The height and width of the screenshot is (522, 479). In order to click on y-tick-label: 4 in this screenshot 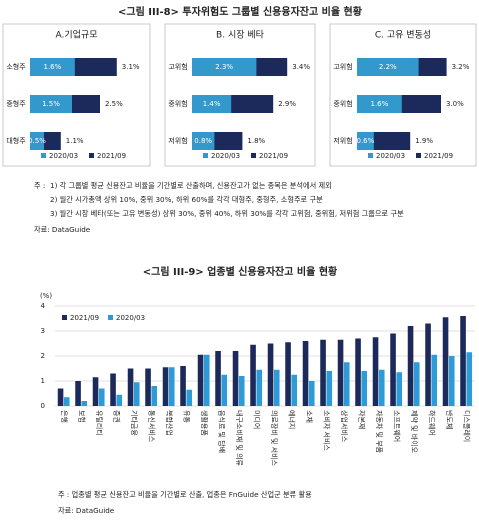, I will do `click(43, 306)`.